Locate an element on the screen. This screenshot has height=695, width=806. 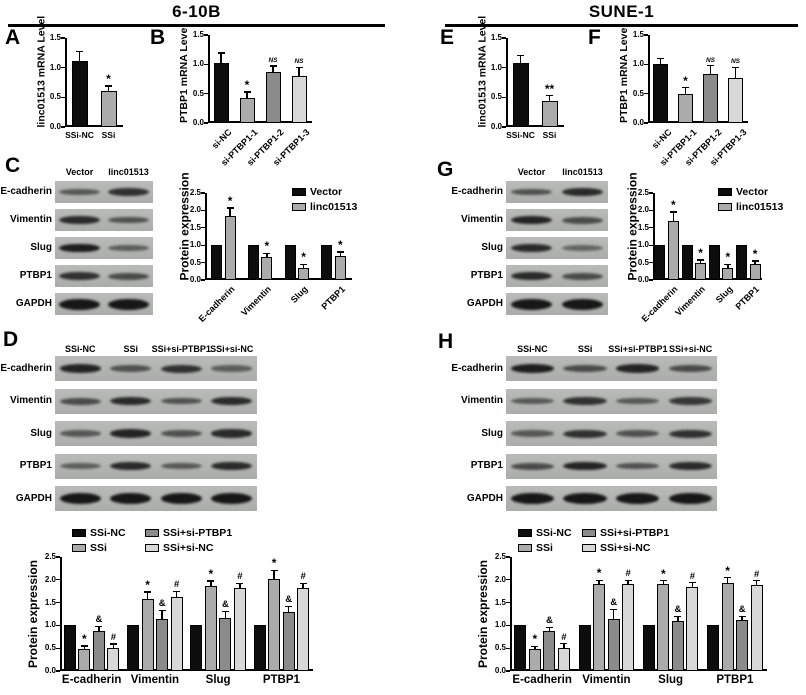
legend-label: SSi+si-PTBP1 is located at coordinates (198, 533).